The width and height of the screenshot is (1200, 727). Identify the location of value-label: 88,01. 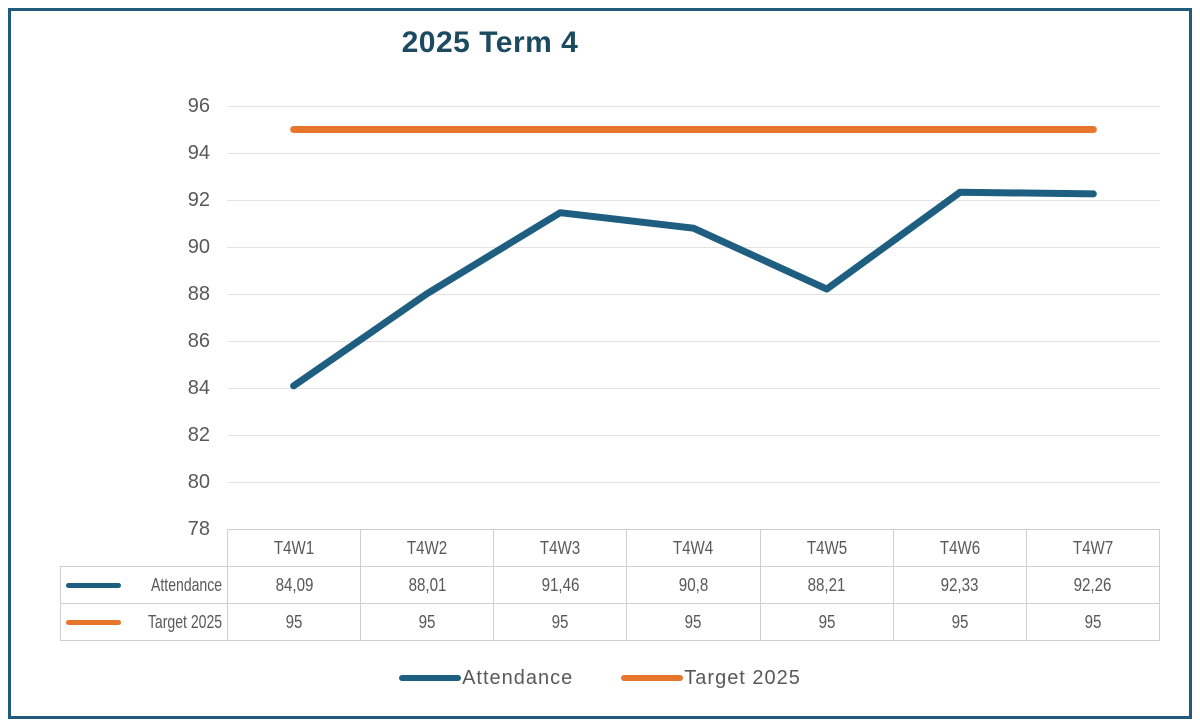
(427, 584).